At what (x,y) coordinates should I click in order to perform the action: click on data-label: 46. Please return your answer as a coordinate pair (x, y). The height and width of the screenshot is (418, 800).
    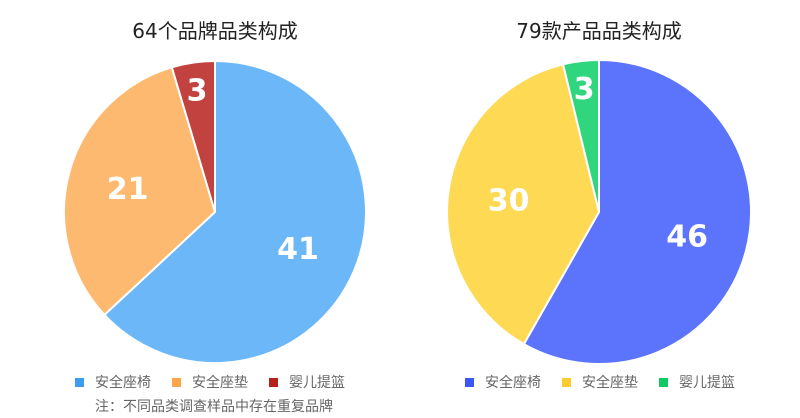
    Looking at the image, I should click on (687, 236).